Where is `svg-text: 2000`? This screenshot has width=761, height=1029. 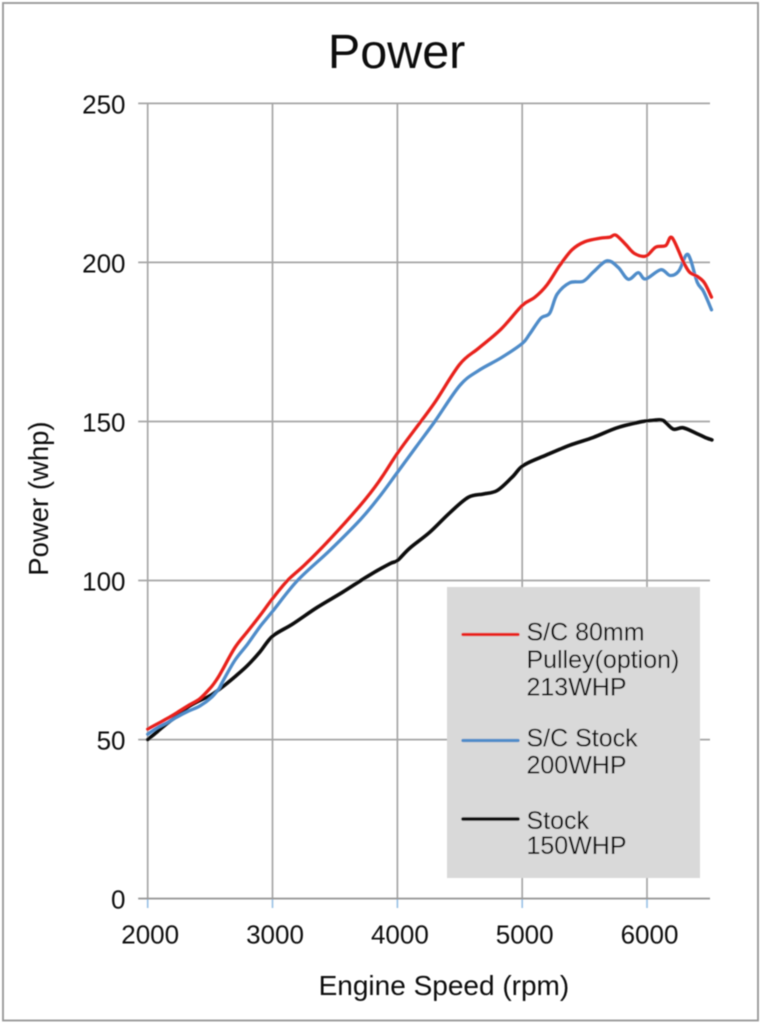
svg-text: 2000 is located at coordinates (150, 935).